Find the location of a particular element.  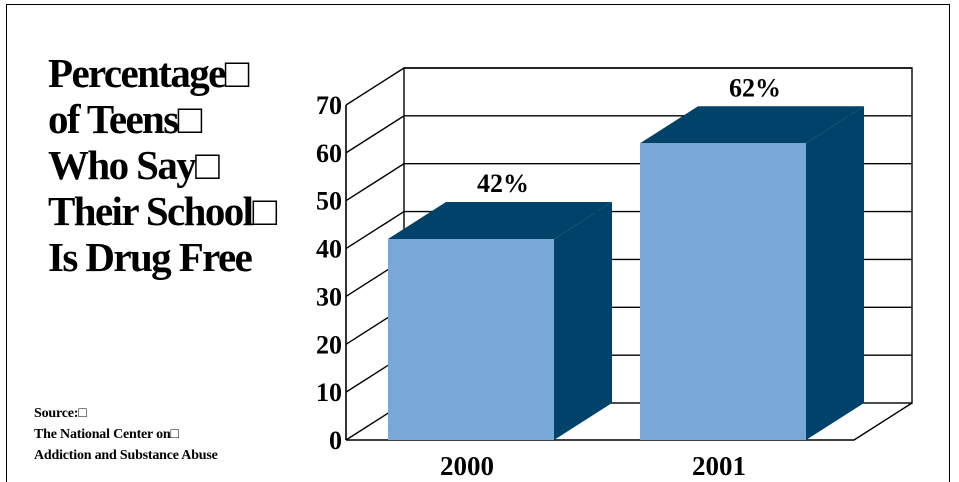

x-tick-label: 2000 is located at coordinates (467, 466).